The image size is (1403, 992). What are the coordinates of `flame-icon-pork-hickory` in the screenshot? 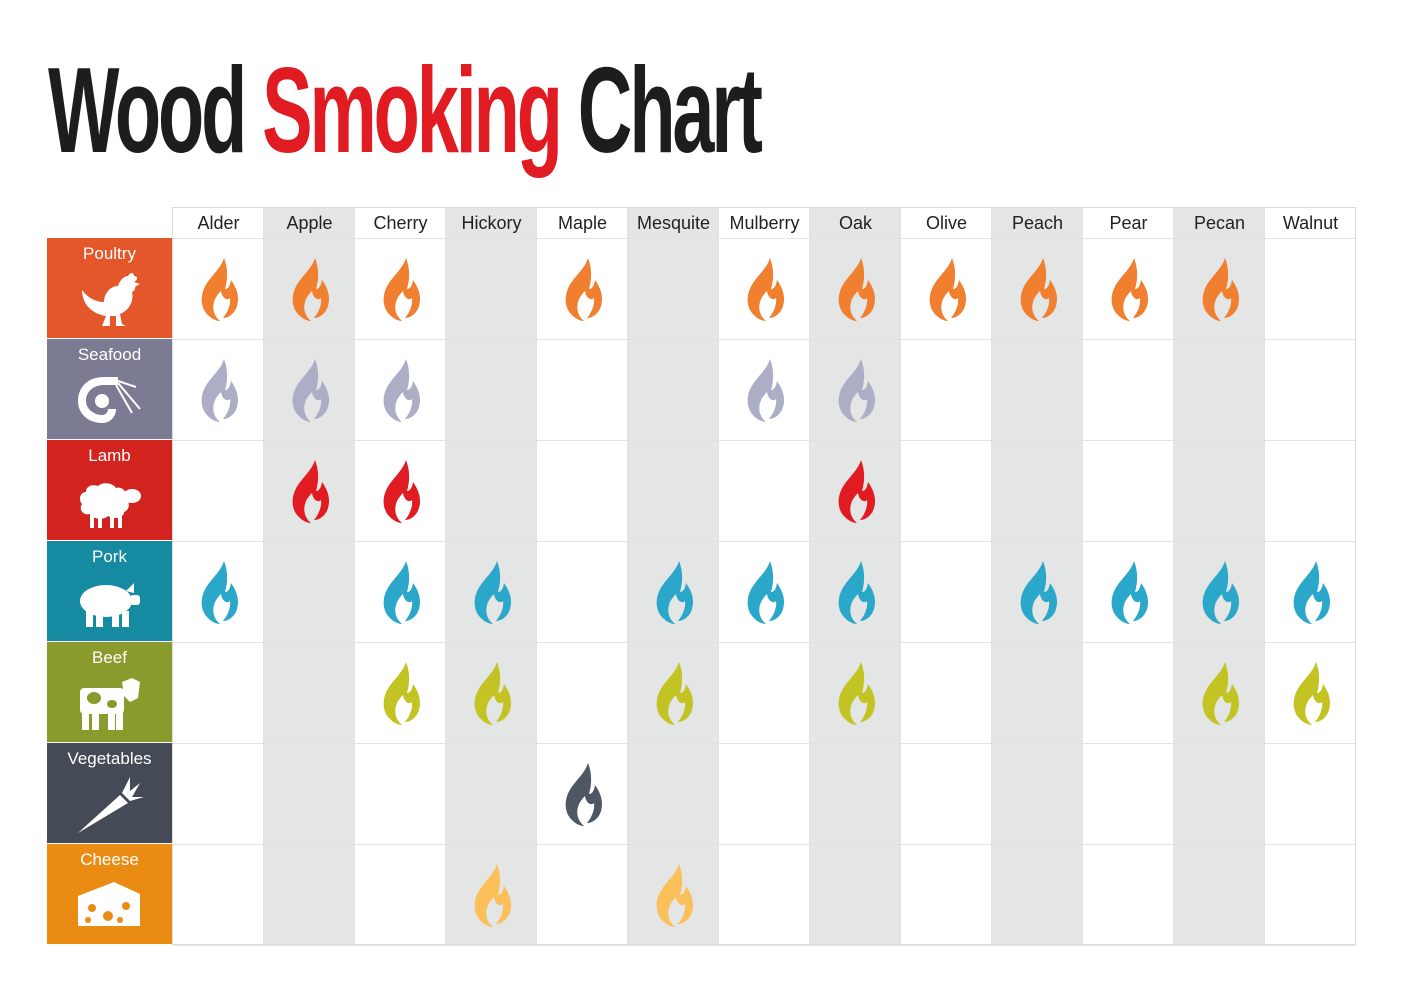 It's located at (492, 592).